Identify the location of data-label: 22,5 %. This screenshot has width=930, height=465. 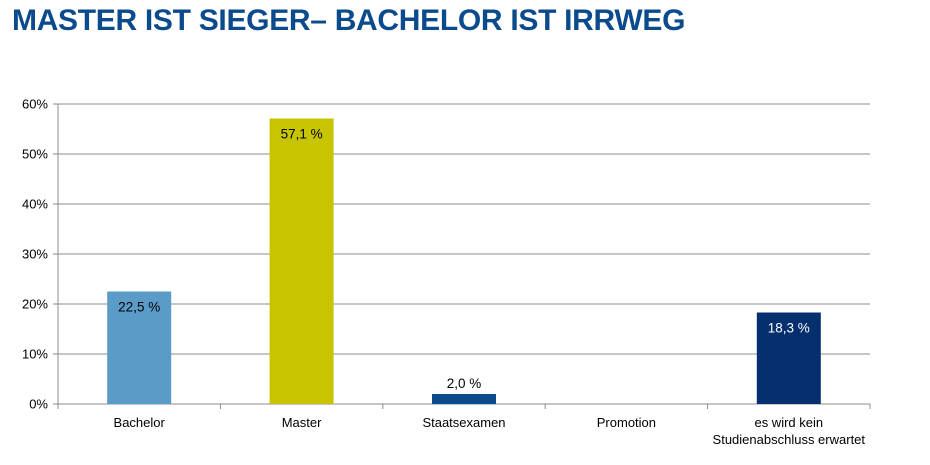
(139, 307).